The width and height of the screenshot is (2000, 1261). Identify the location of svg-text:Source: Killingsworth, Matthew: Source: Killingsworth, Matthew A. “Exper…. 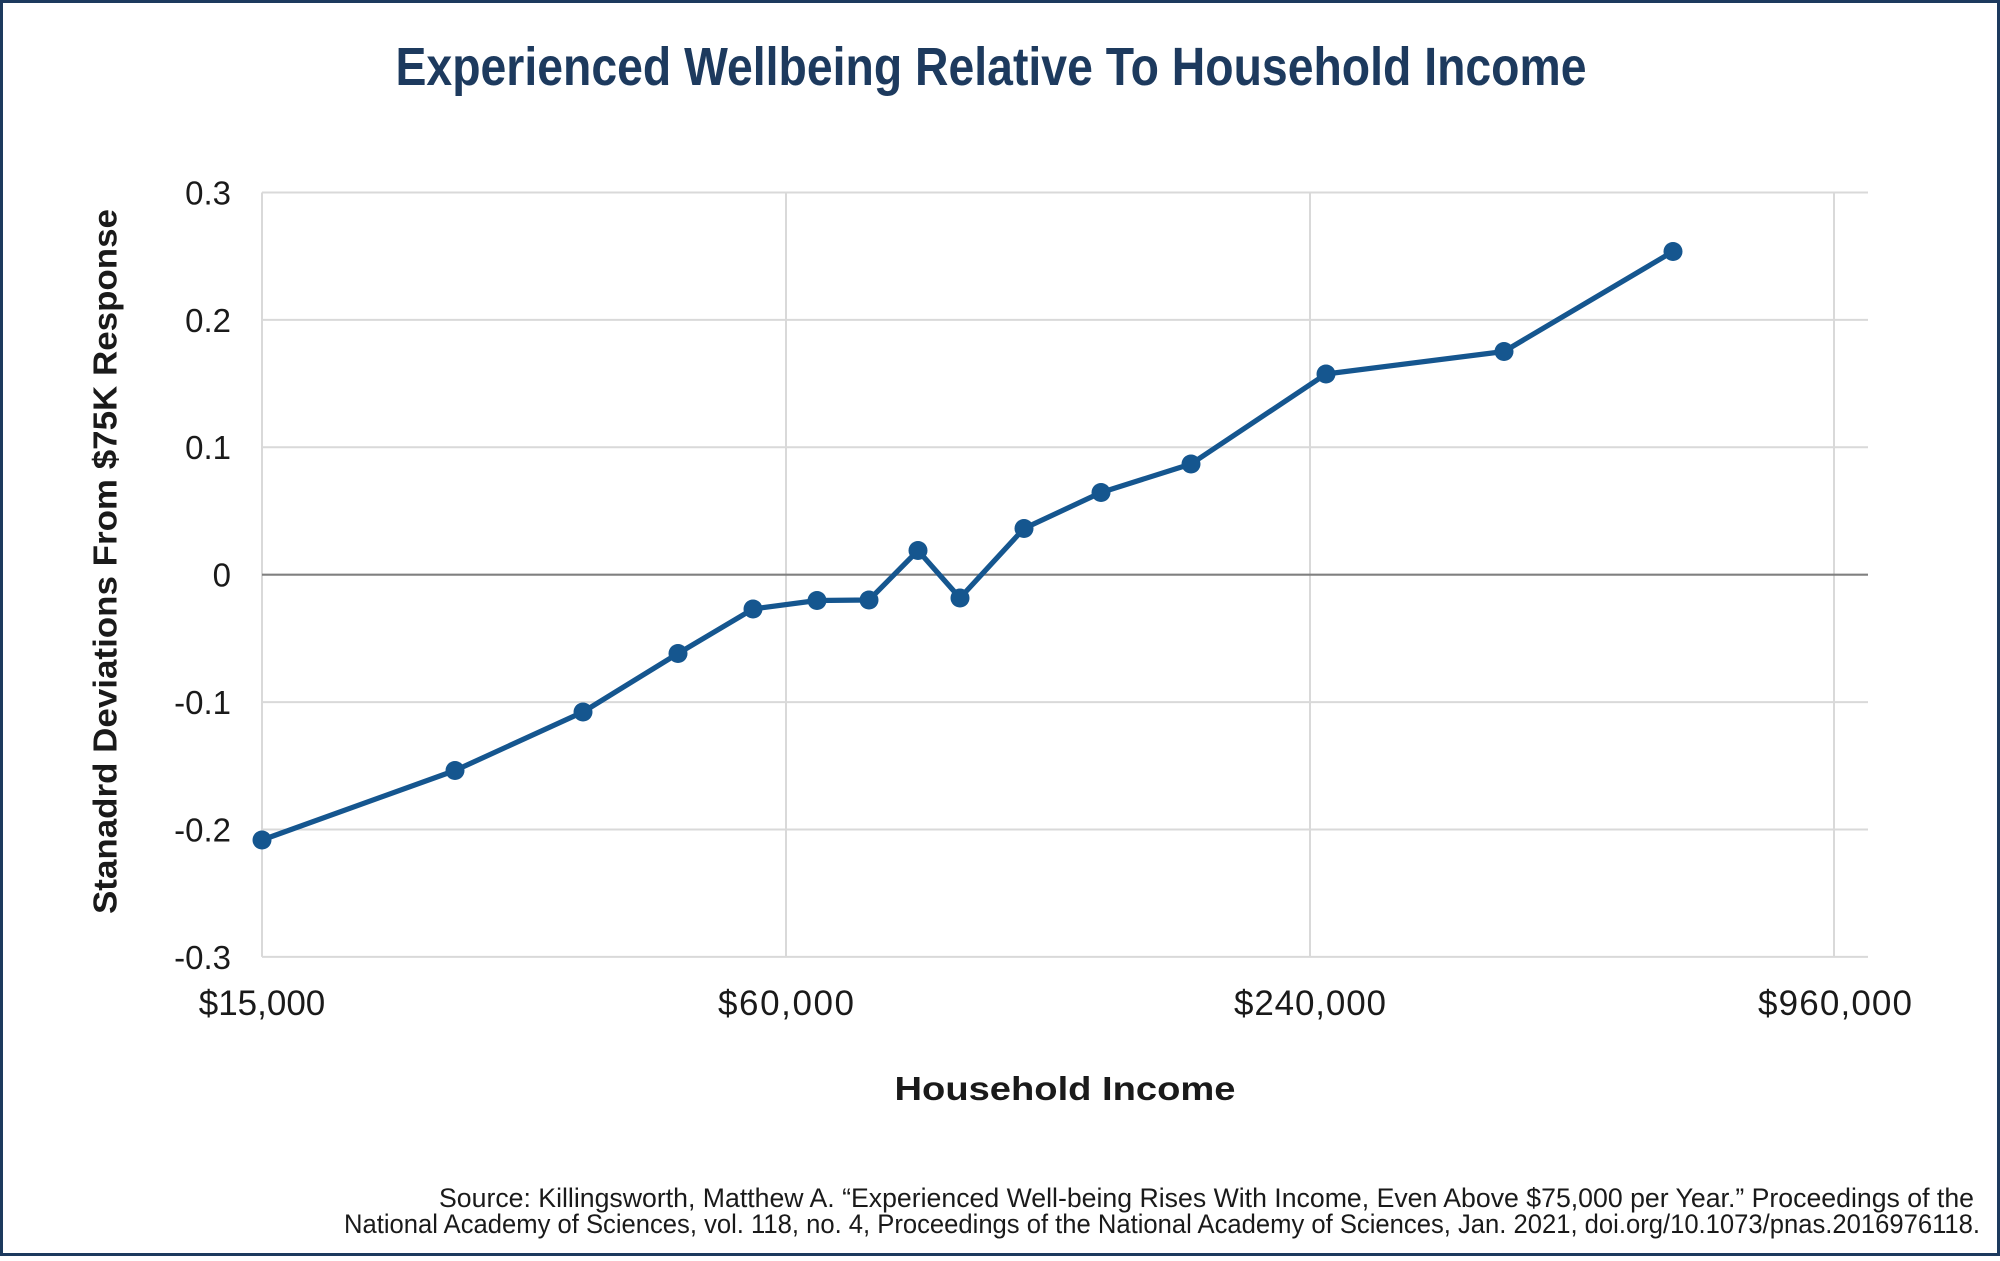
(1206, 1198).